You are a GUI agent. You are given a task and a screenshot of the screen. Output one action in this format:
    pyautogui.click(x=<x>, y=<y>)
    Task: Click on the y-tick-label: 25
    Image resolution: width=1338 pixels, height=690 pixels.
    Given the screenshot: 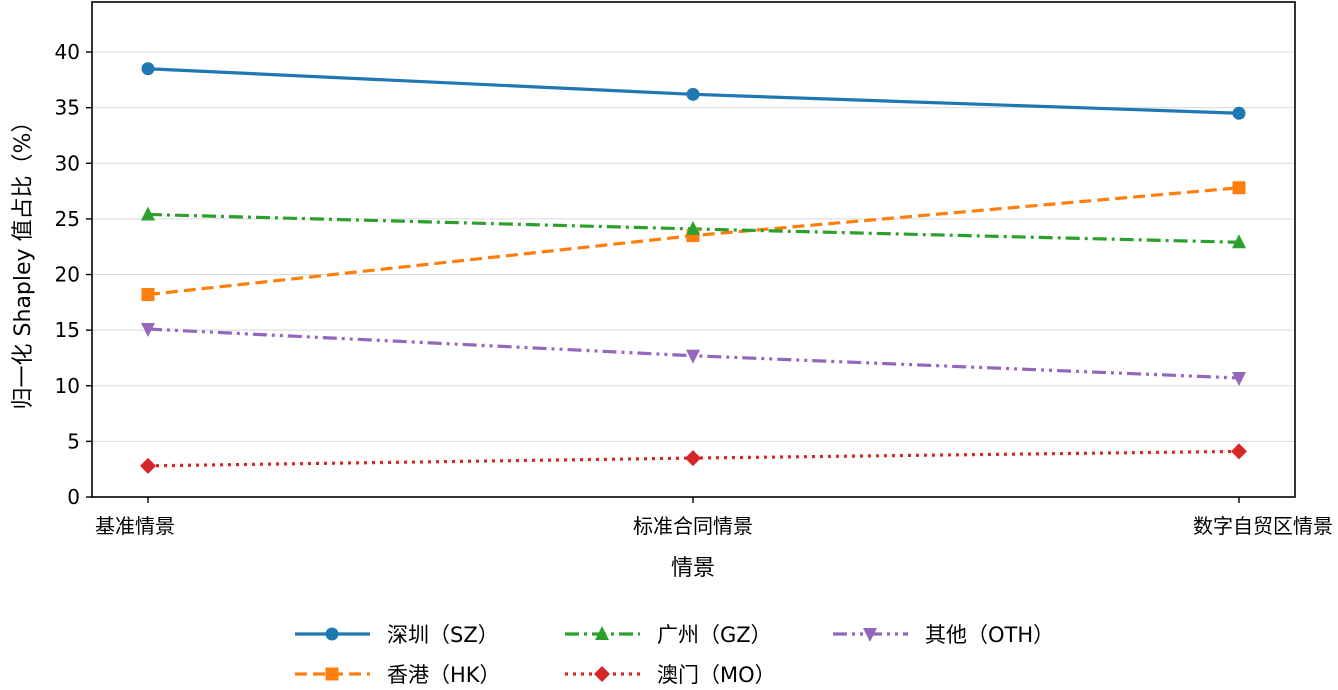 What is the action you would take?
    pyautogui.click(x=67, y=219)
    